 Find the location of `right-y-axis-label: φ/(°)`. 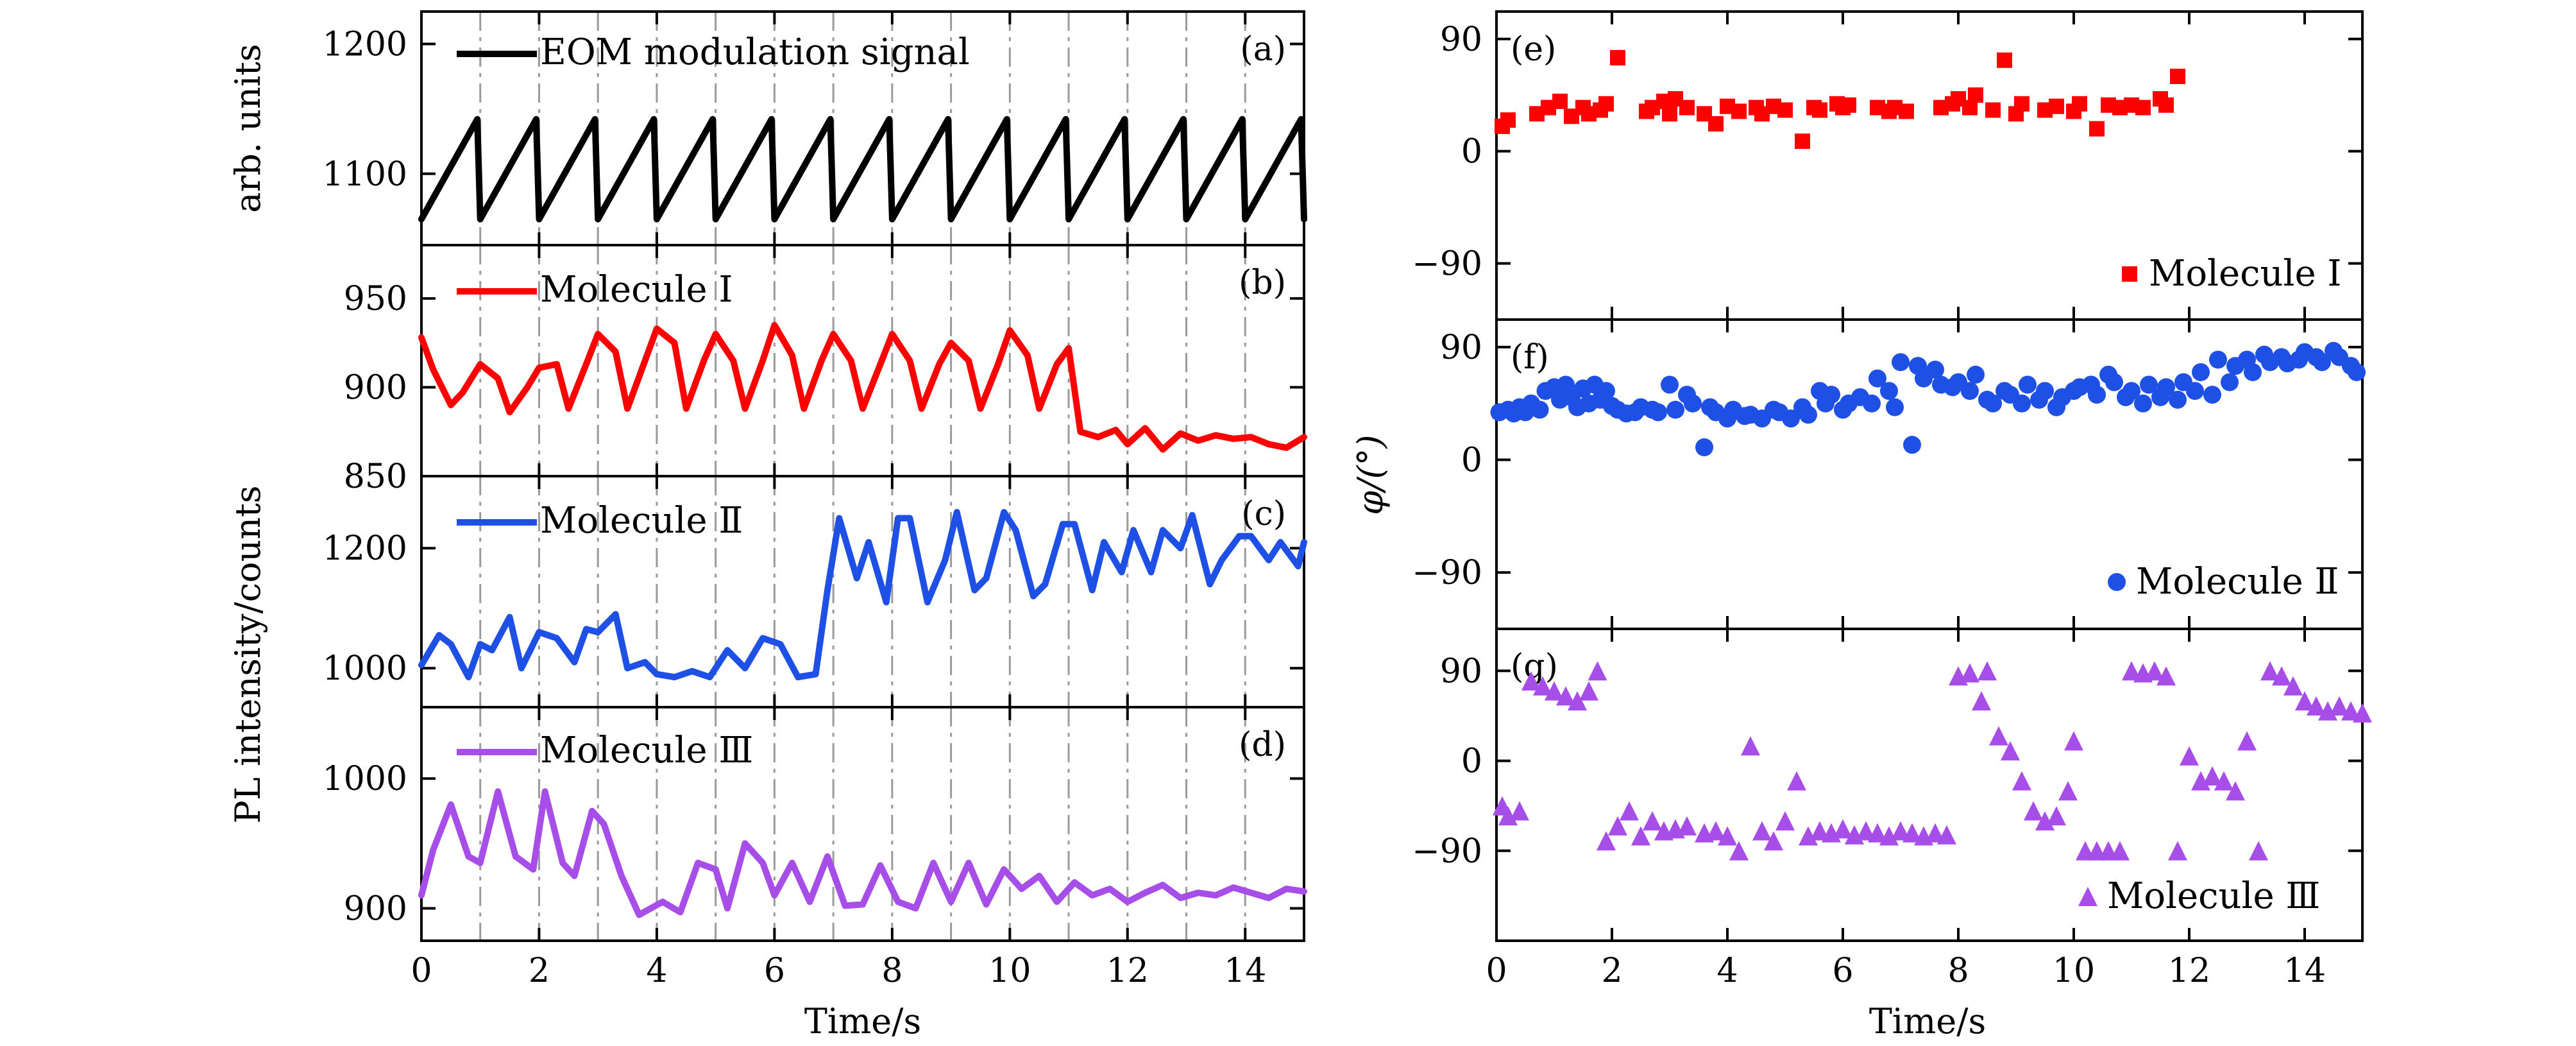

right-y-axis-label: φ/(°) is located at coordinates (1370, 474).